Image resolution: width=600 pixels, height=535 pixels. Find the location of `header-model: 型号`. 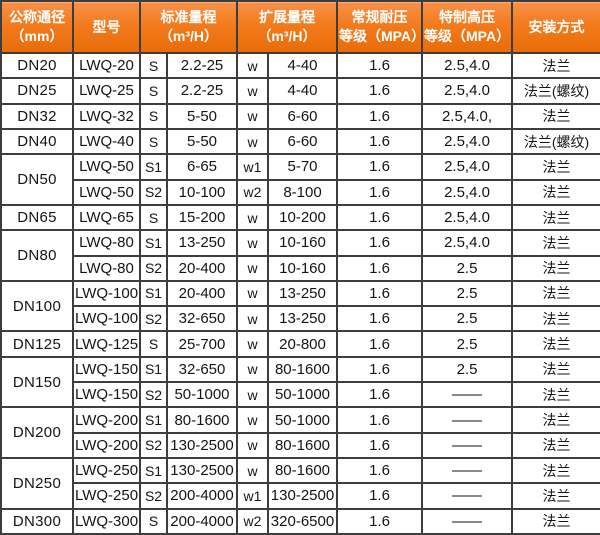

header-model: 型号 is located at coordinates (106, 27).